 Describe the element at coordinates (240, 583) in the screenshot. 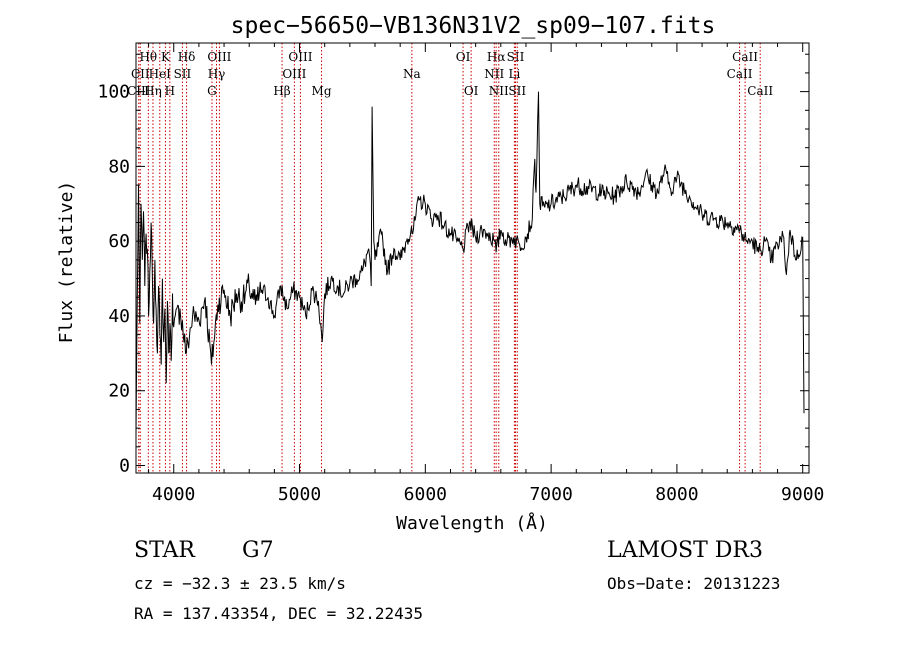

I see `redshift-text: cz = −32.3 ± 23.5 km/s` at that location.